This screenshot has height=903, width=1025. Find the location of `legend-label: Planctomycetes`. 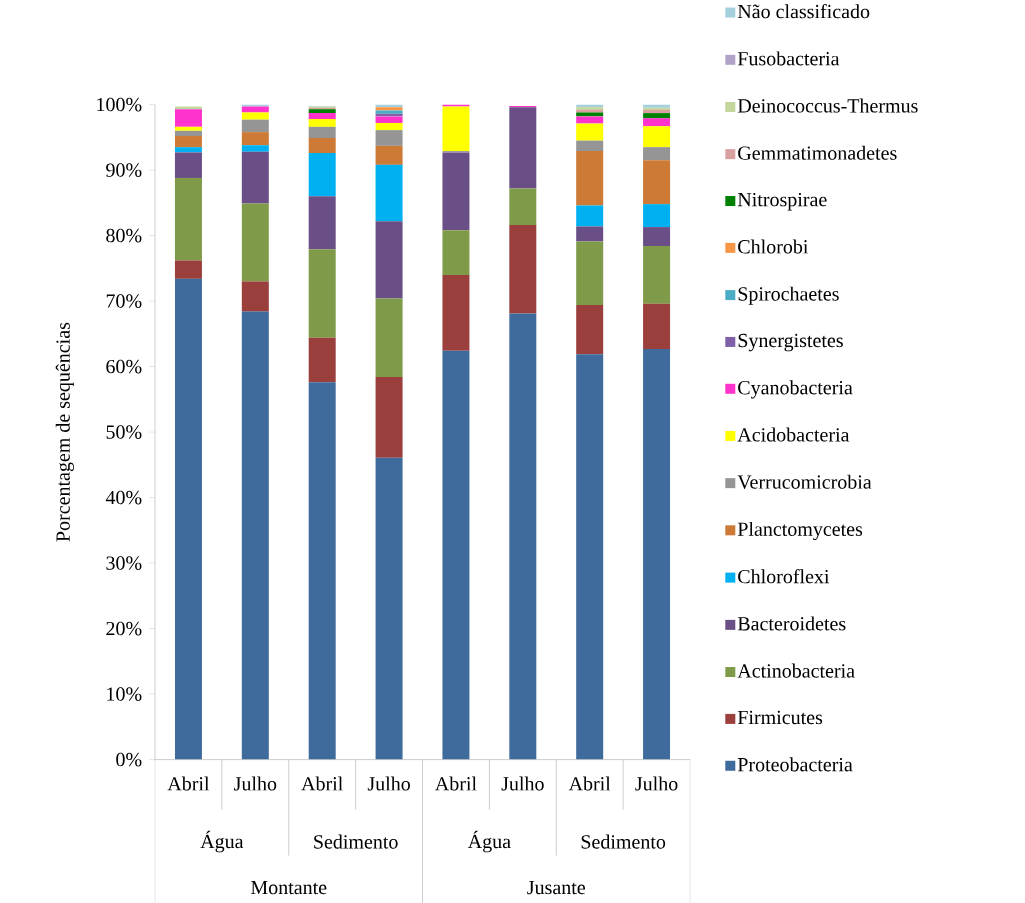

legend-label: Planctomycetes is located at coordinates (800, 531).